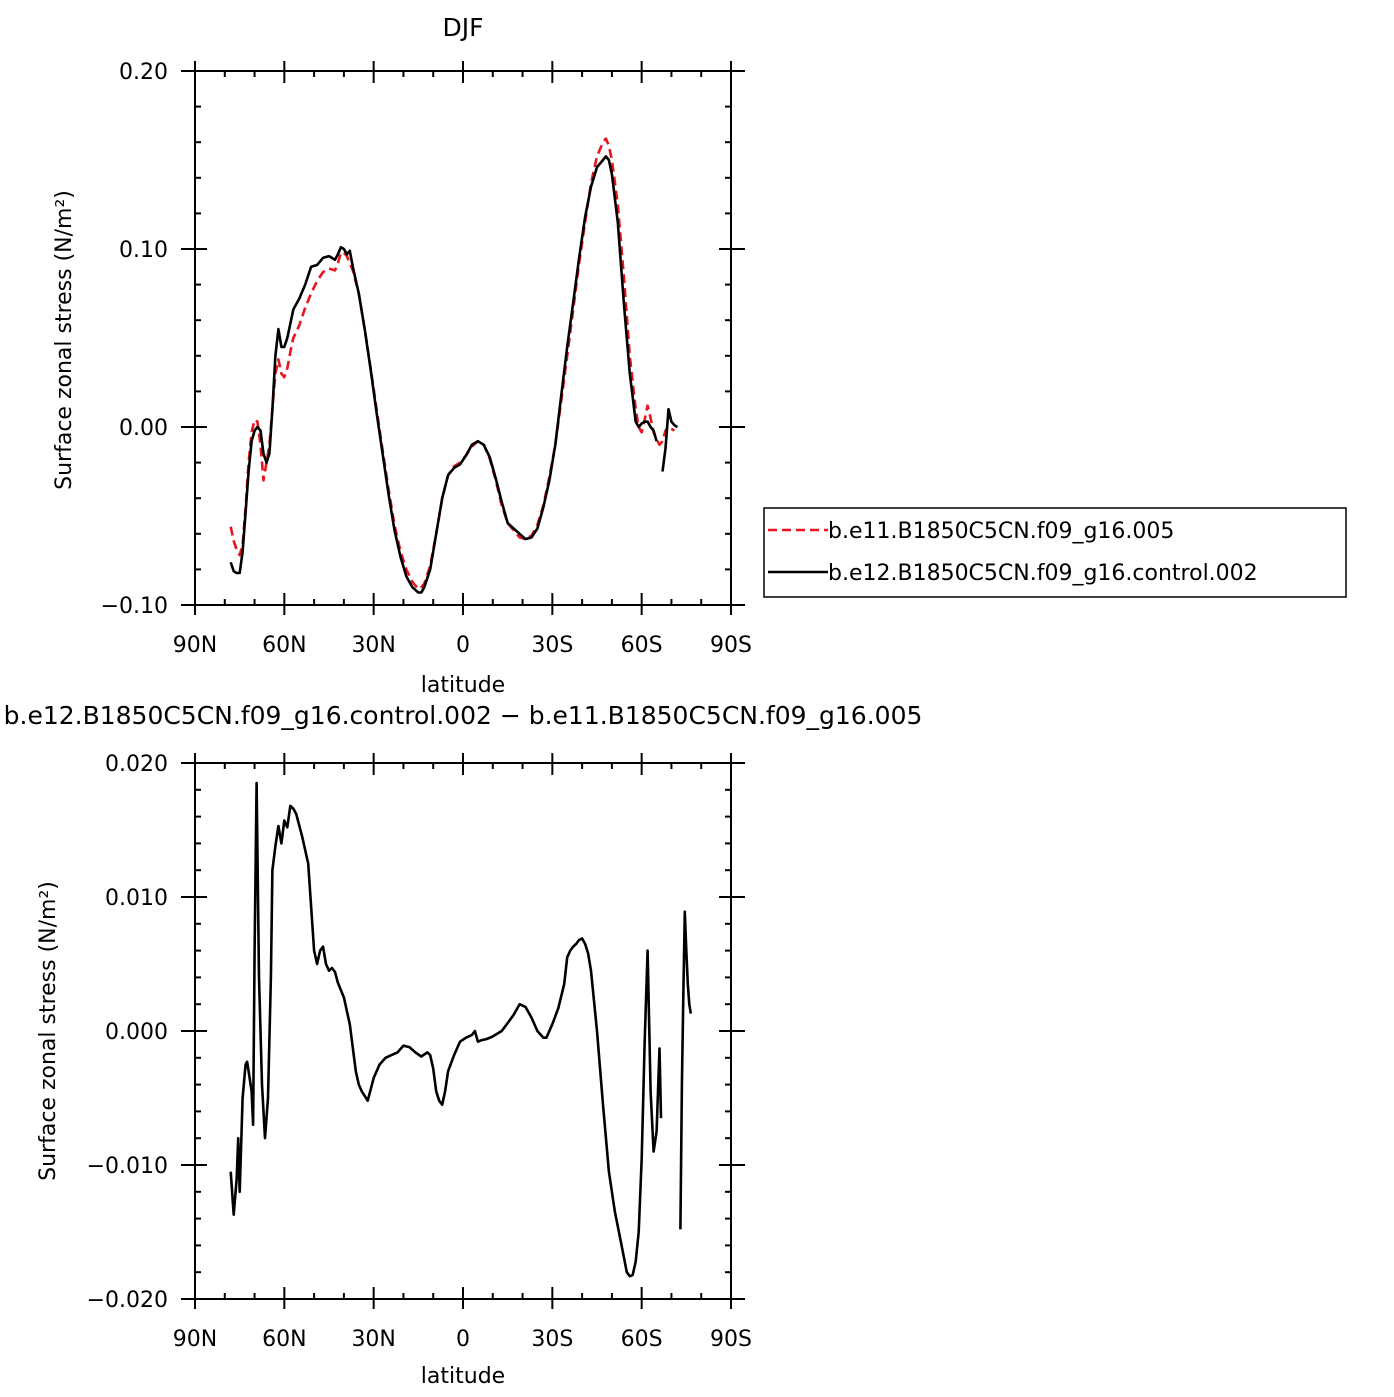  I want to click on bottom-y-tick-label: −0.010, so click(127, 1166).